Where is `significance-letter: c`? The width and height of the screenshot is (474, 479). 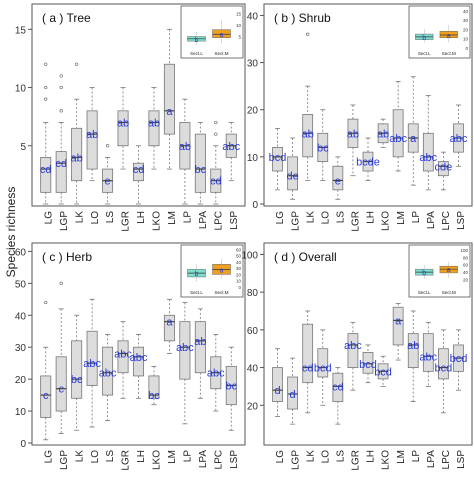 significance-letter: c is located at coordinates (46, 396).